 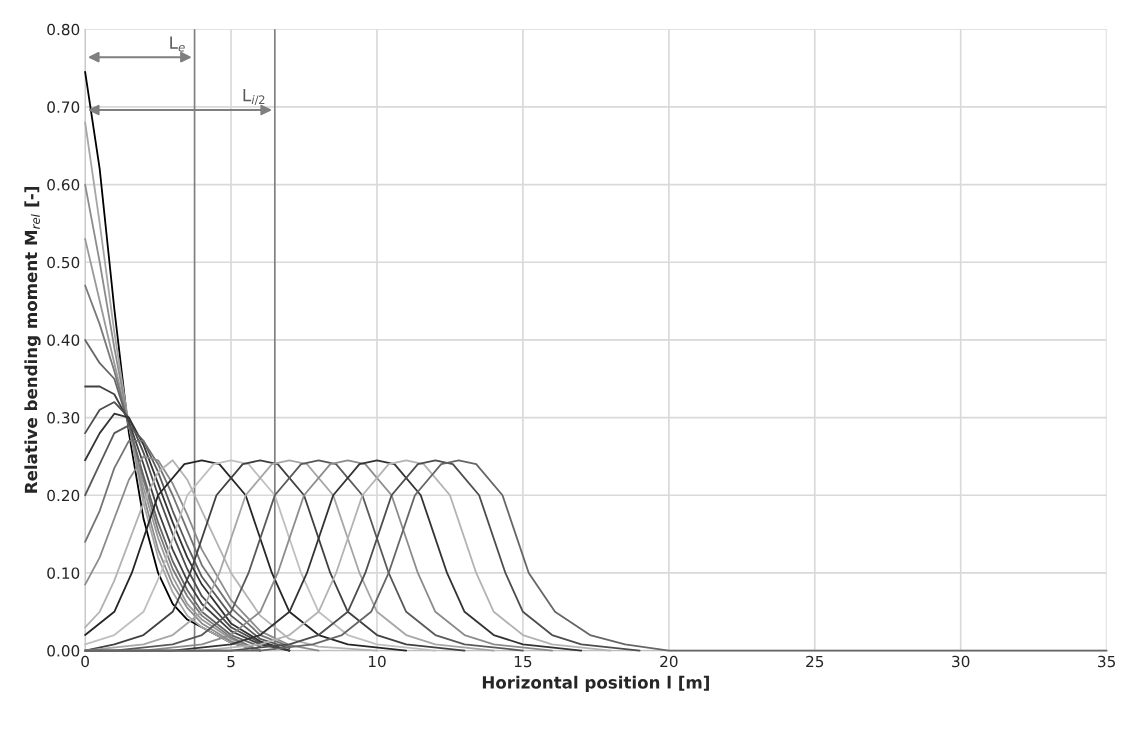 I want to click on y-tick-label: 0.60, so click(x=63, y=185).